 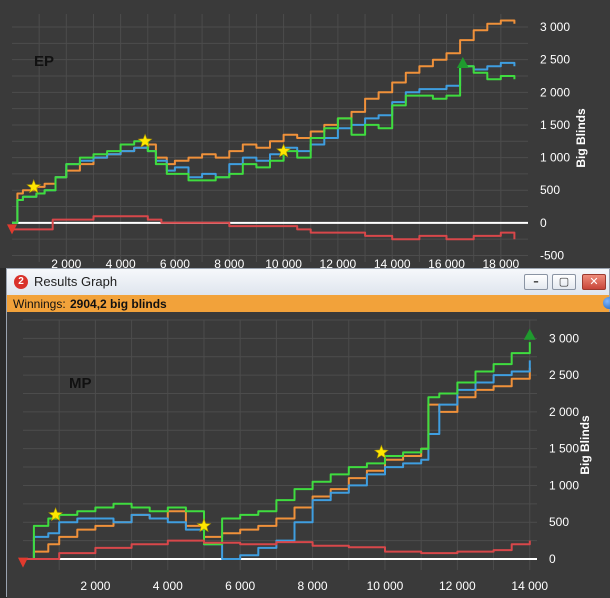 What do you see at coordinates (121, 262) in the screenshot?
I see `ep-x-tick-label: 4 000` at bounding box center [121, 262].